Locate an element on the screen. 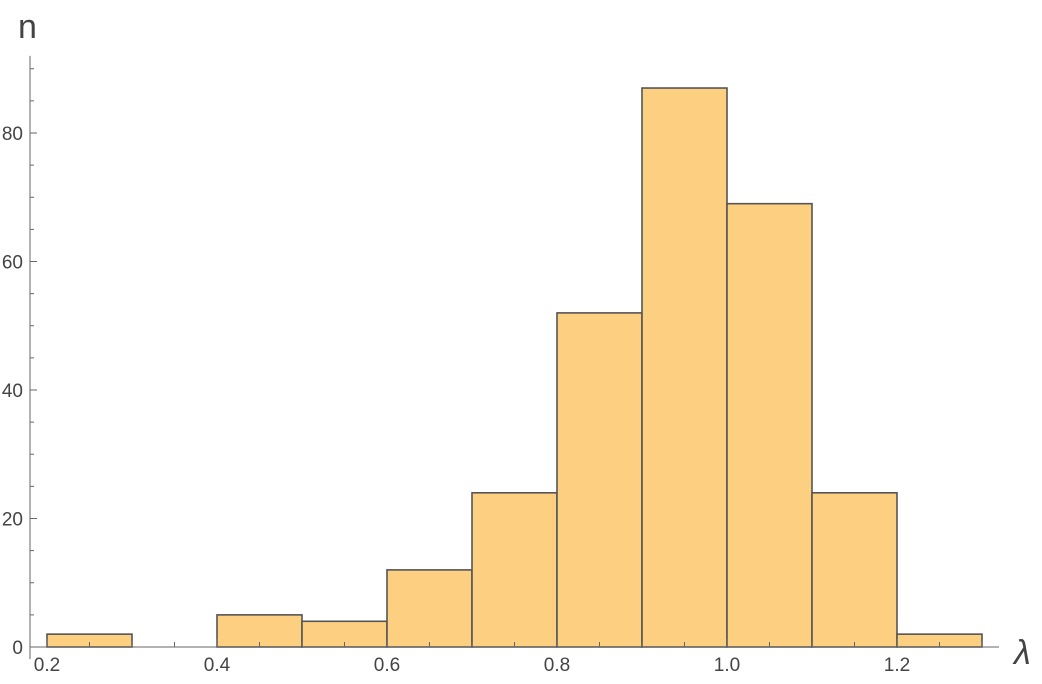 This screenshot has width=1042, height=684. y-tick-label: 0 is located at coordinates (17, 648).